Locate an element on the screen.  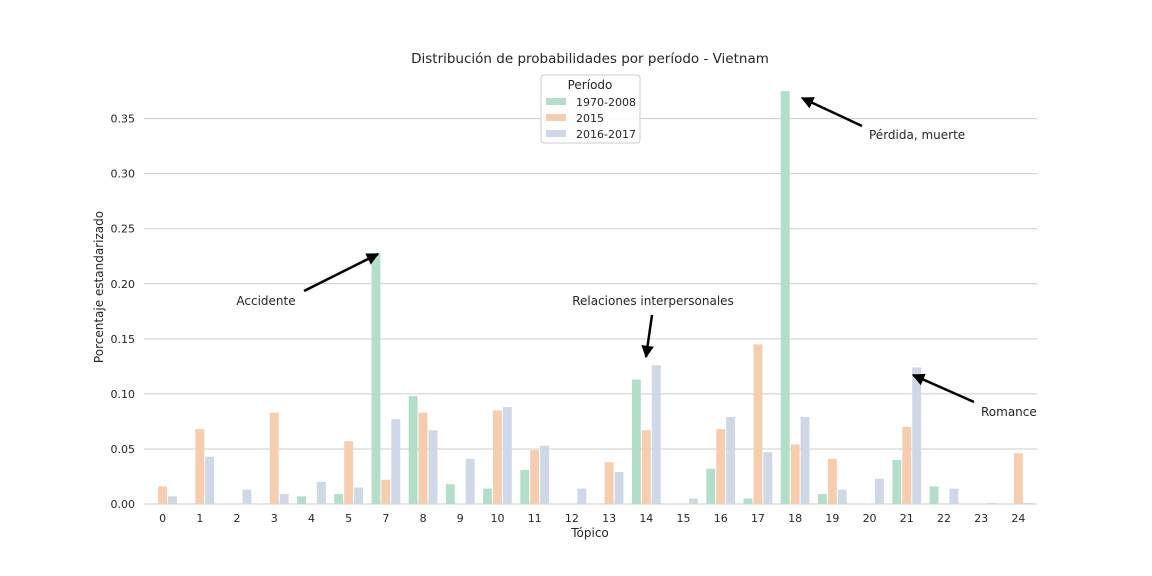
y-tick-label-5: 0.25 is located at coordinates (123, 229).